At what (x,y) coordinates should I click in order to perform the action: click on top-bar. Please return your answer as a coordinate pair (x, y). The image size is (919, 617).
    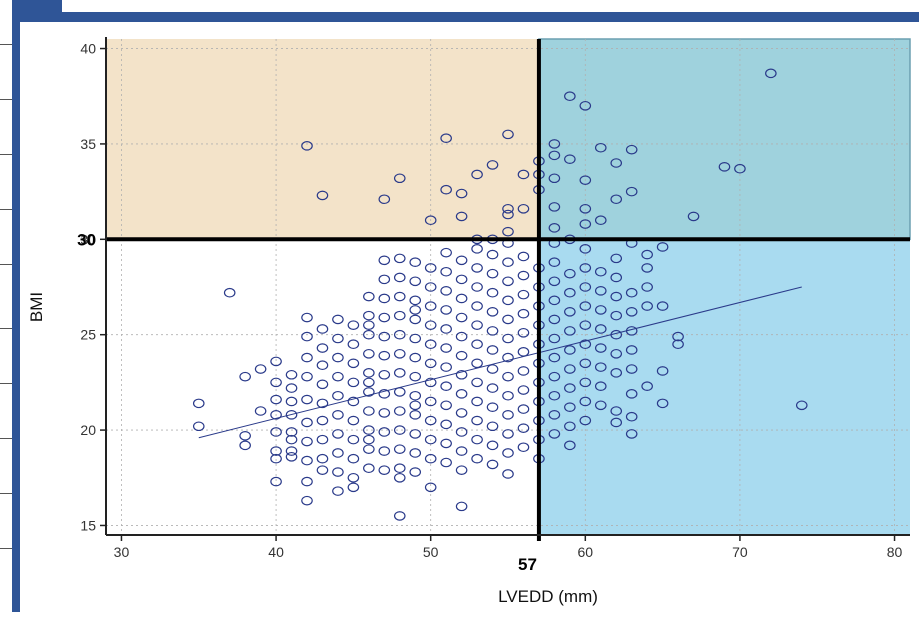
    Looking at the image, I should click on (490, 6).